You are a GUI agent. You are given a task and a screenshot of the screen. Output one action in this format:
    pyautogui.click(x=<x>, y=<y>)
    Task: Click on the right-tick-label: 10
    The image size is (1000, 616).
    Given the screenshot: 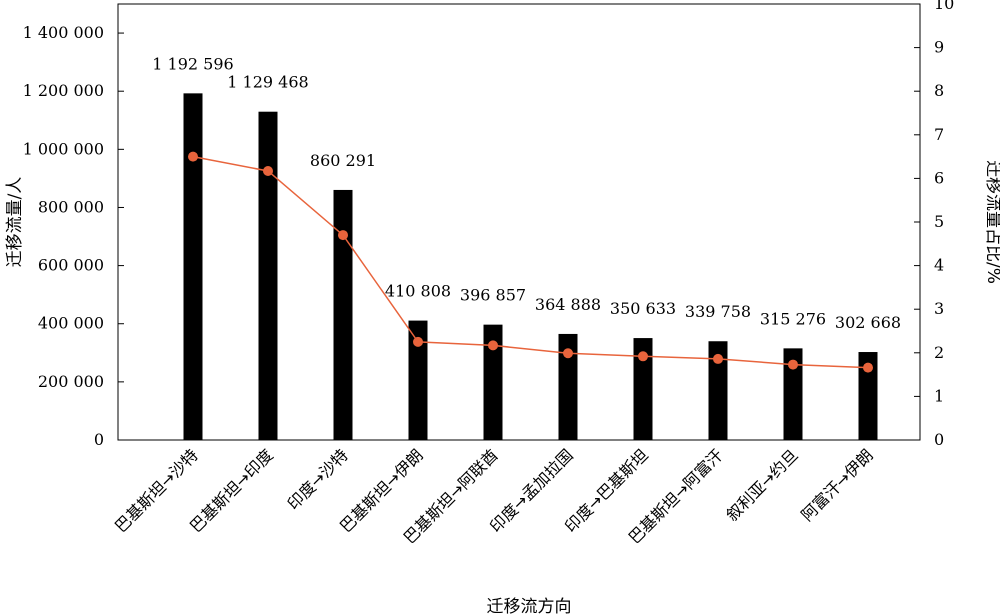 What is the action you would take?
    pyautogui.click(x=944, y=6)
    